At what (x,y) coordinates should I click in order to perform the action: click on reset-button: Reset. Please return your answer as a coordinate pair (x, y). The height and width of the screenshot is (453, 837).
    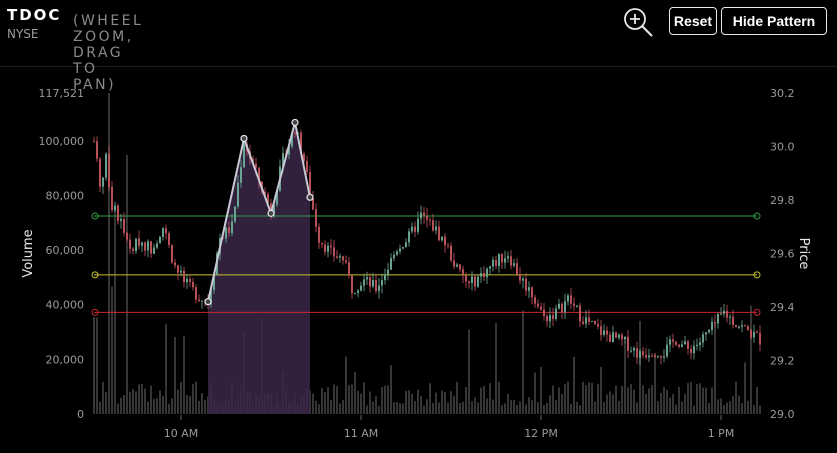
    Looking at the image, I should click on (693, 21).